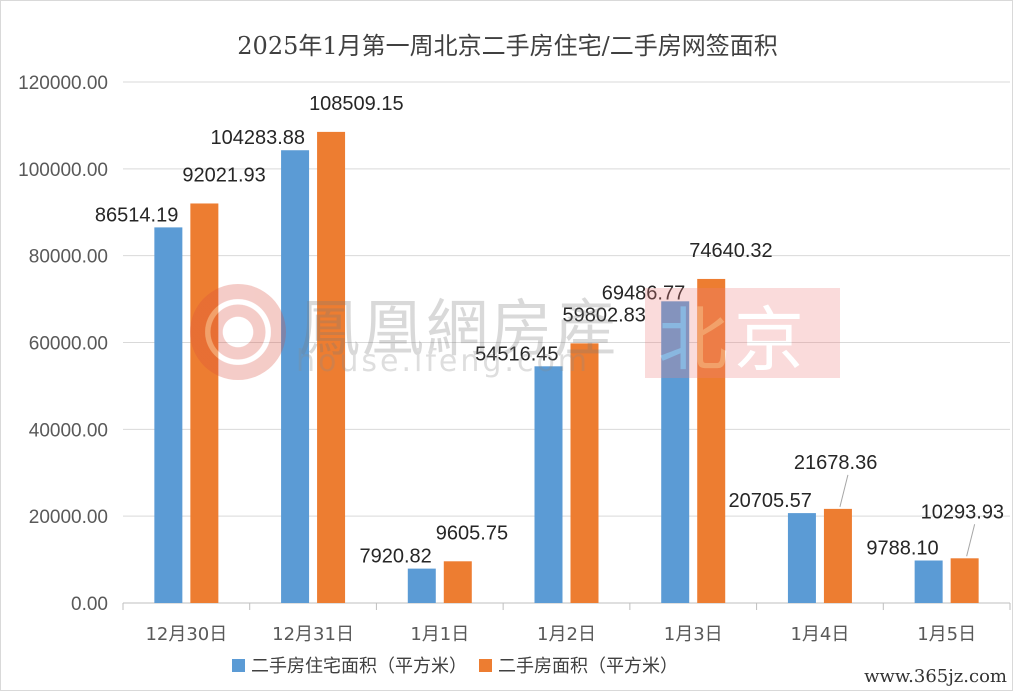 The height and width of the screenshot is (693, 1015). I want to click on legend: 二手房住宅面积（平方米） 二手房面积（平方米）, so click(461, 665).